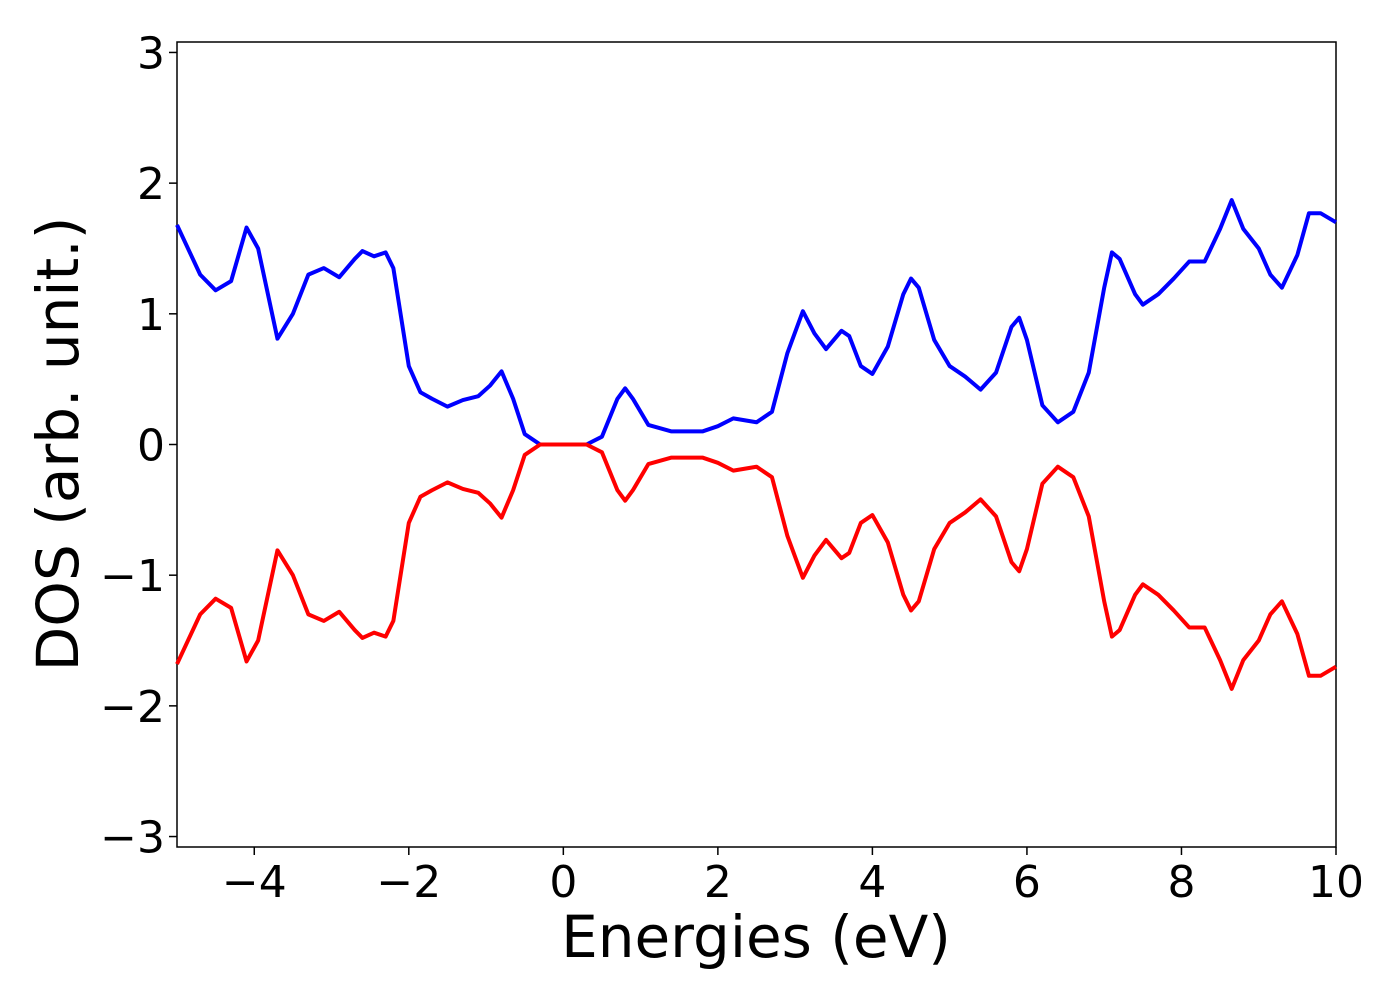 This screenshot has height=1000, width=1400. I want to click on x-axis-label: Energies (eV), so click(756, 937).